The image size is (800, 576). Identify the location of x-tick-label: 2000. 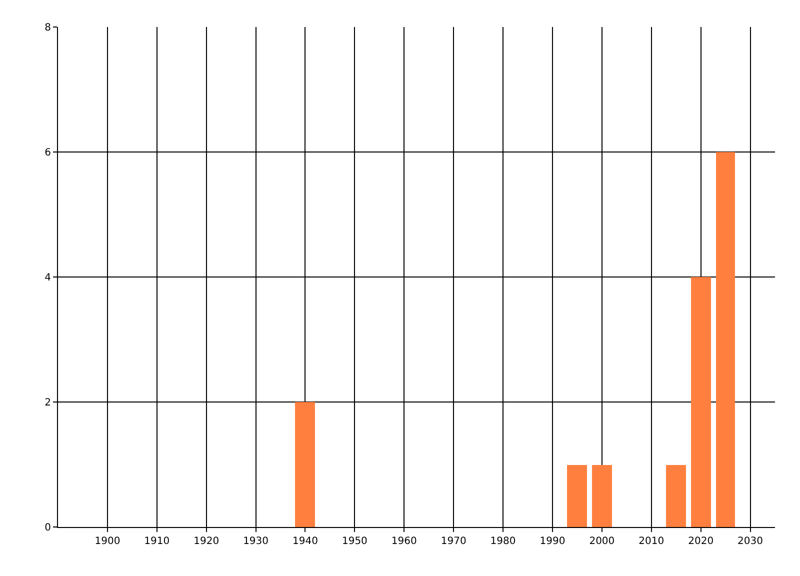
(602, 541).